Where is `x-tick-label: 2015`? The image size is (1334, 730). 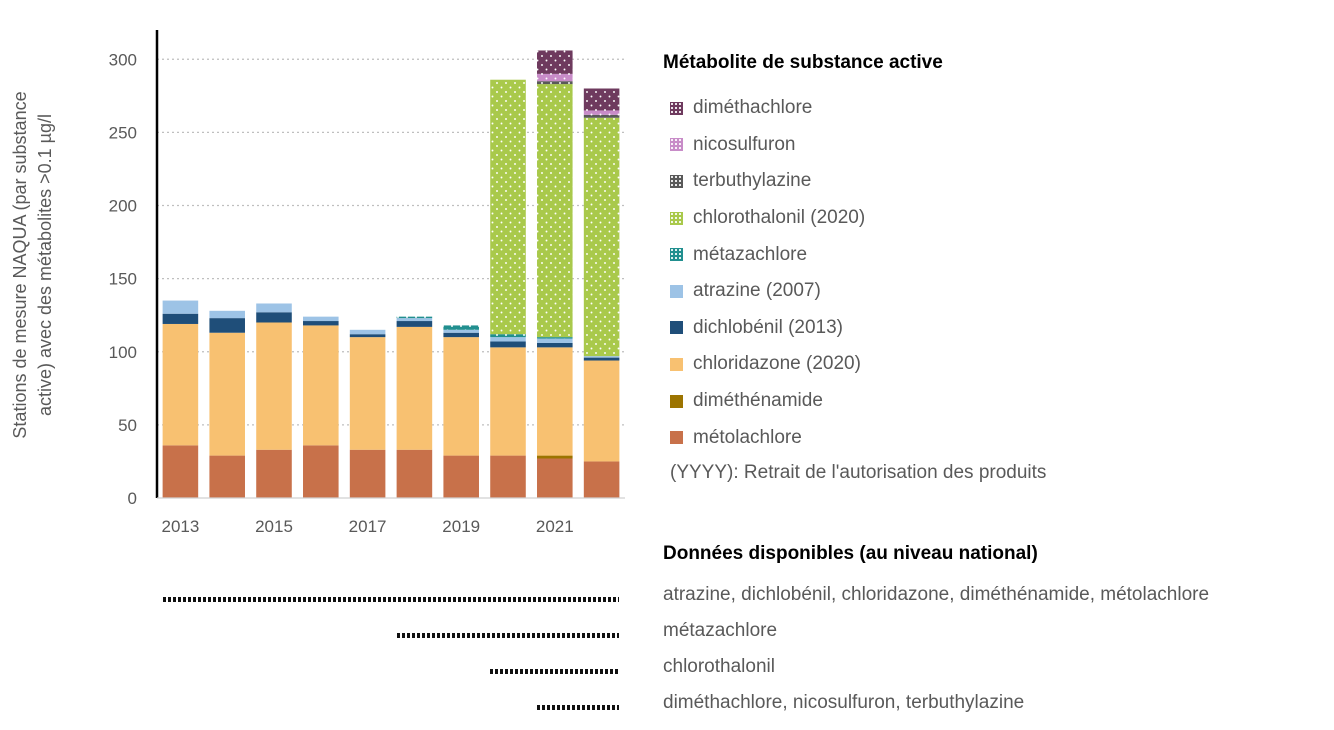 x-tick-label: 2015 is located at coordinates (274, 526).